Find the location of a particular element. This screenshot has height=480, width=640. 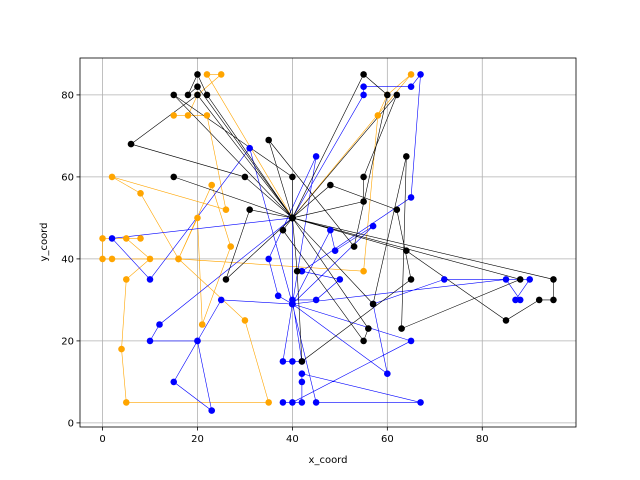

x-tick-label: 60 is located at coordinates (387, 439).